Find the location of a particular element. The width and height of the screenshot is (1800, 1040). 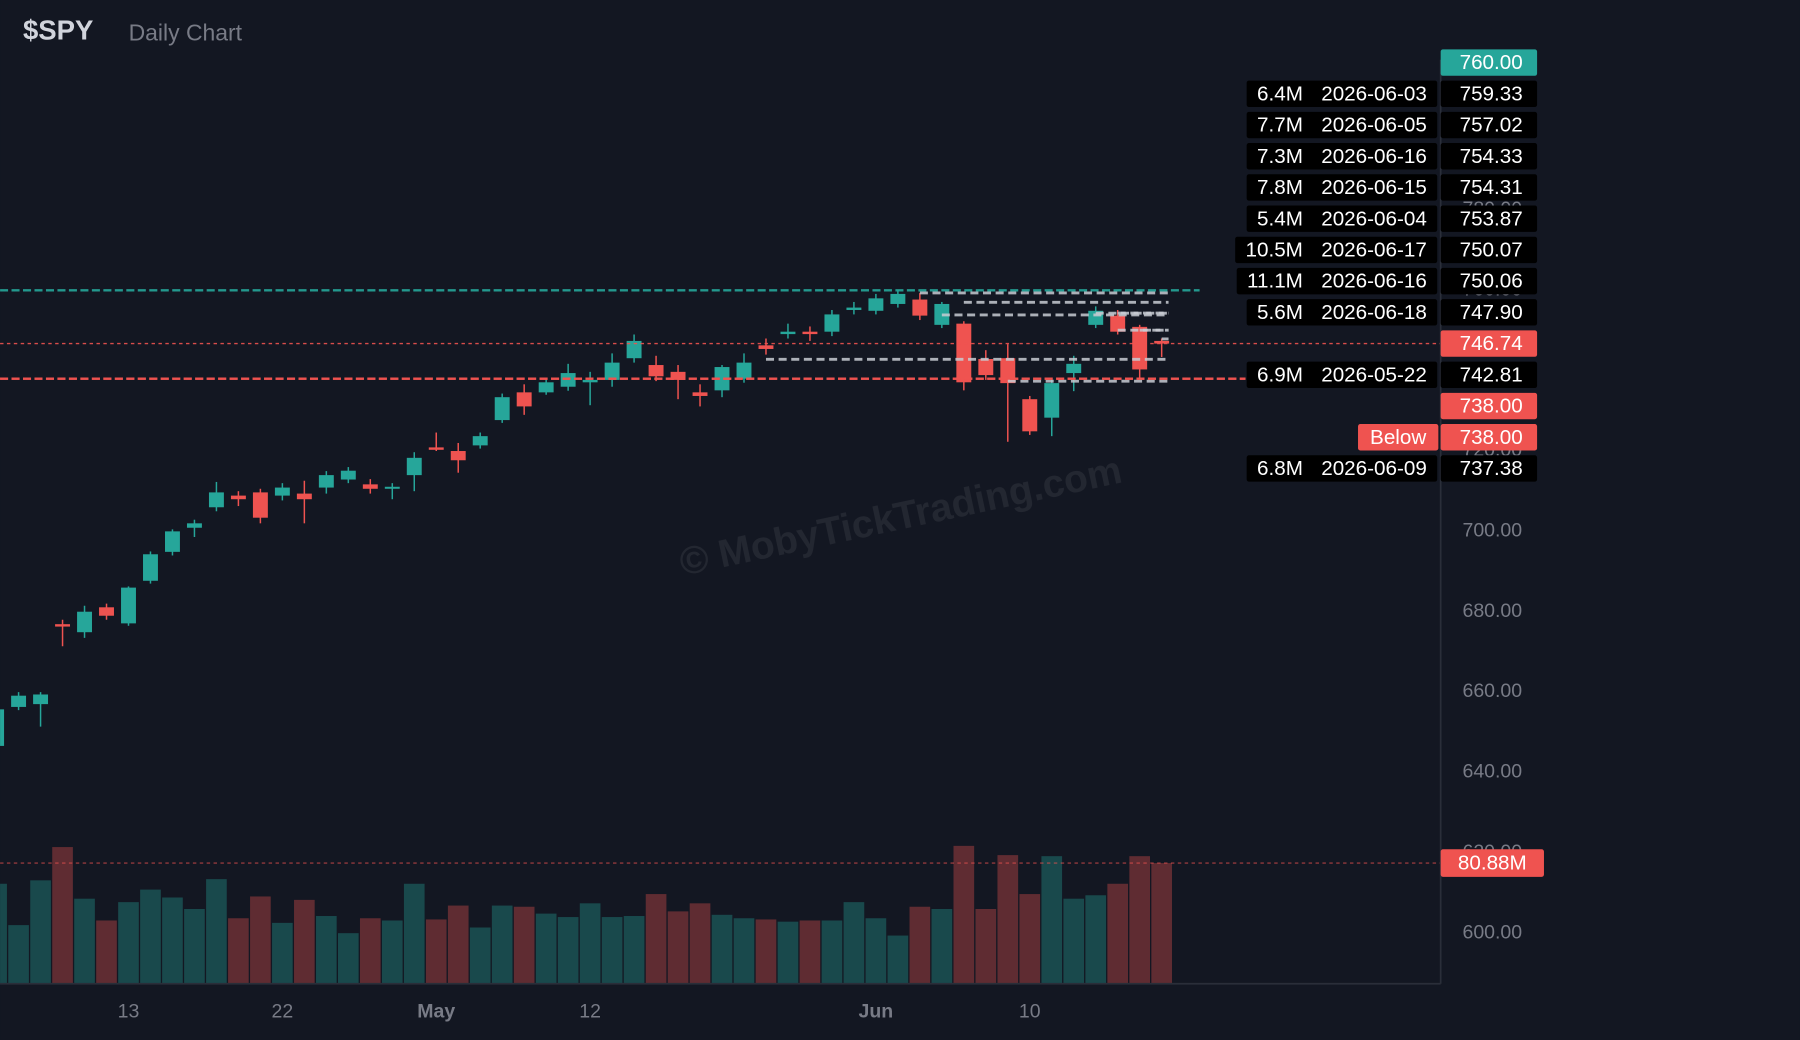

volume-label-box is located at coordinates (1492, 863).